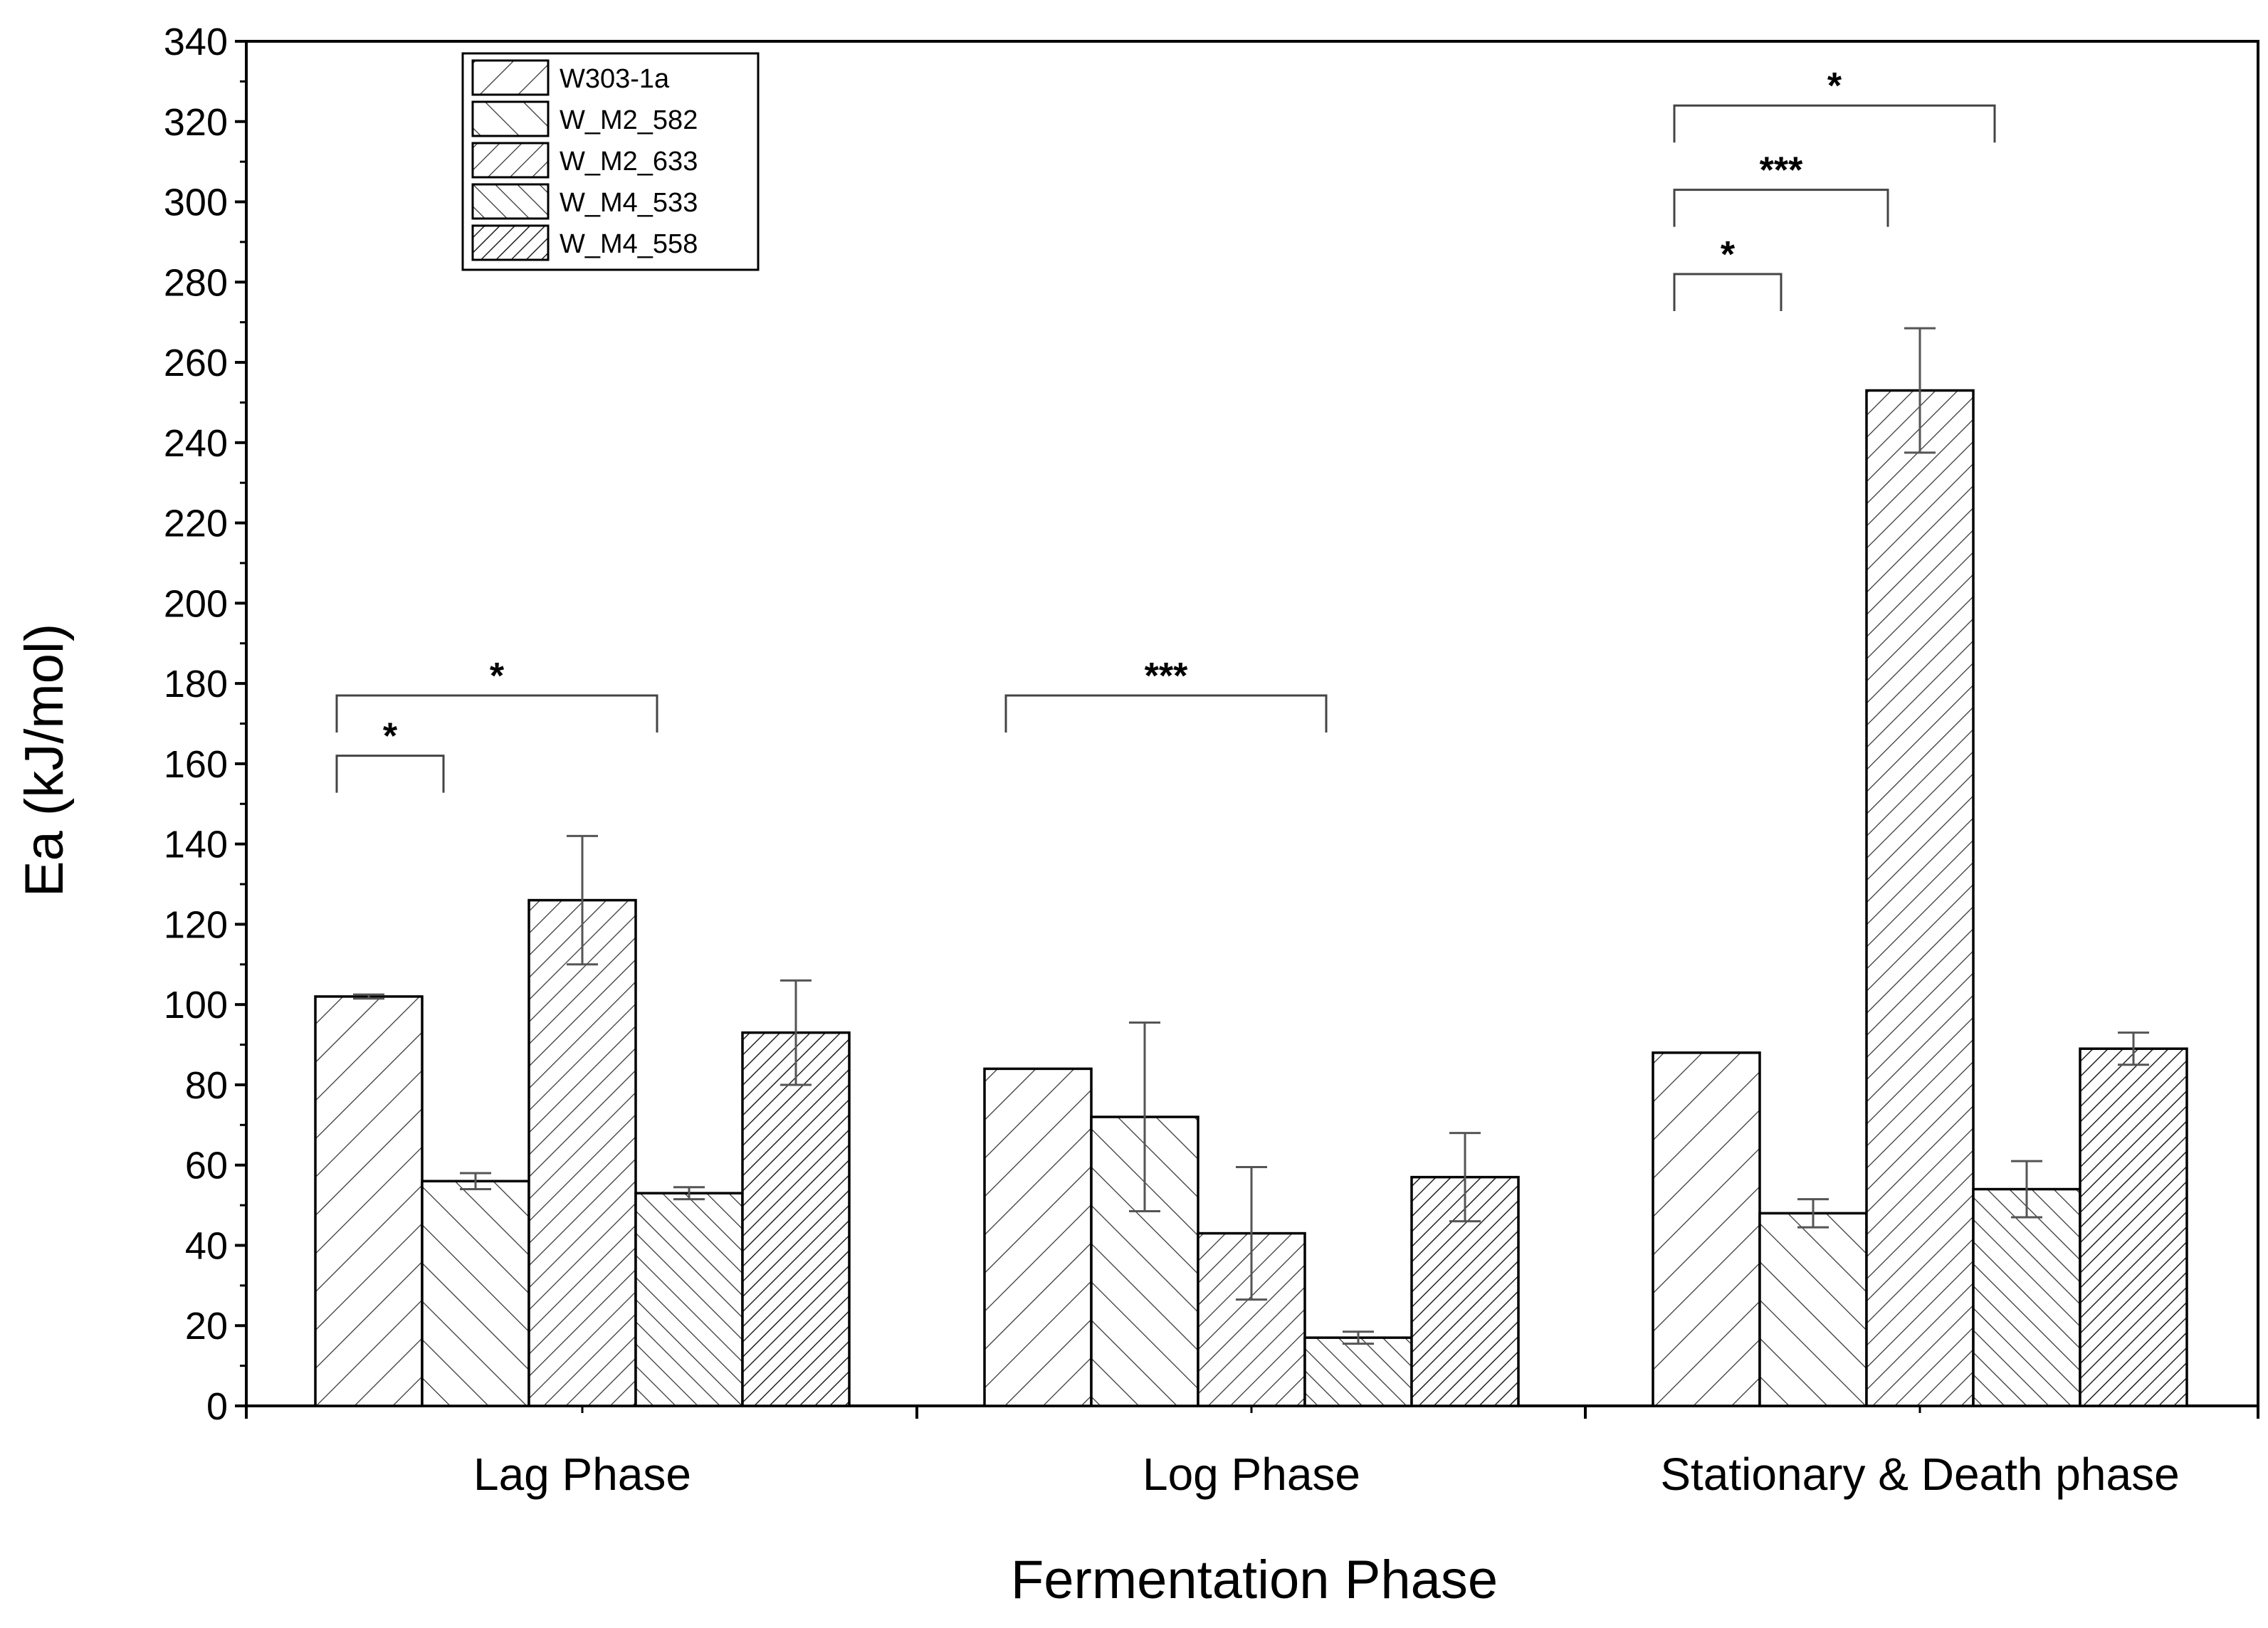  What do you see at coordinates (1919, 1474) in the screenshot?
I see `x-category-label: Stationary & Death phase` at bounding box center [1919, 1474].